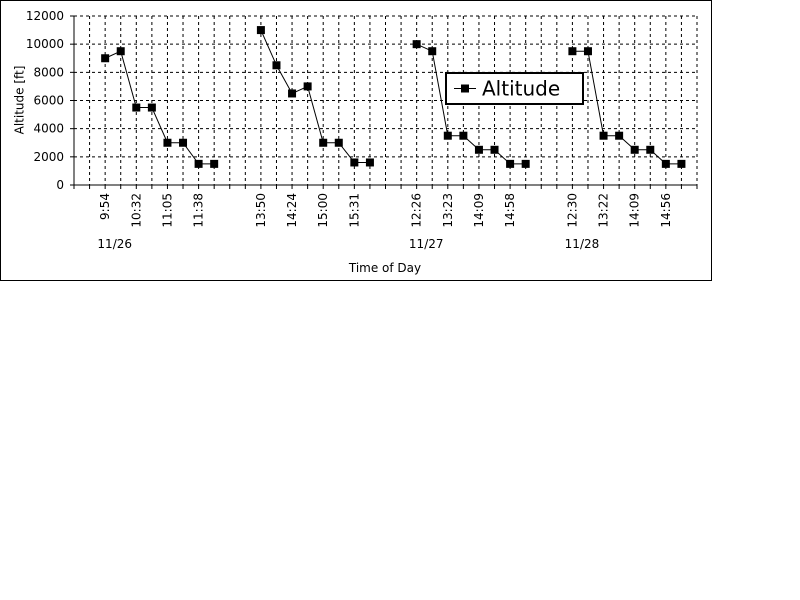  What do you see at coordinates (426, 244) in the screenshot?
I see `date-label: 11/27` at bounding box center [426, 244].